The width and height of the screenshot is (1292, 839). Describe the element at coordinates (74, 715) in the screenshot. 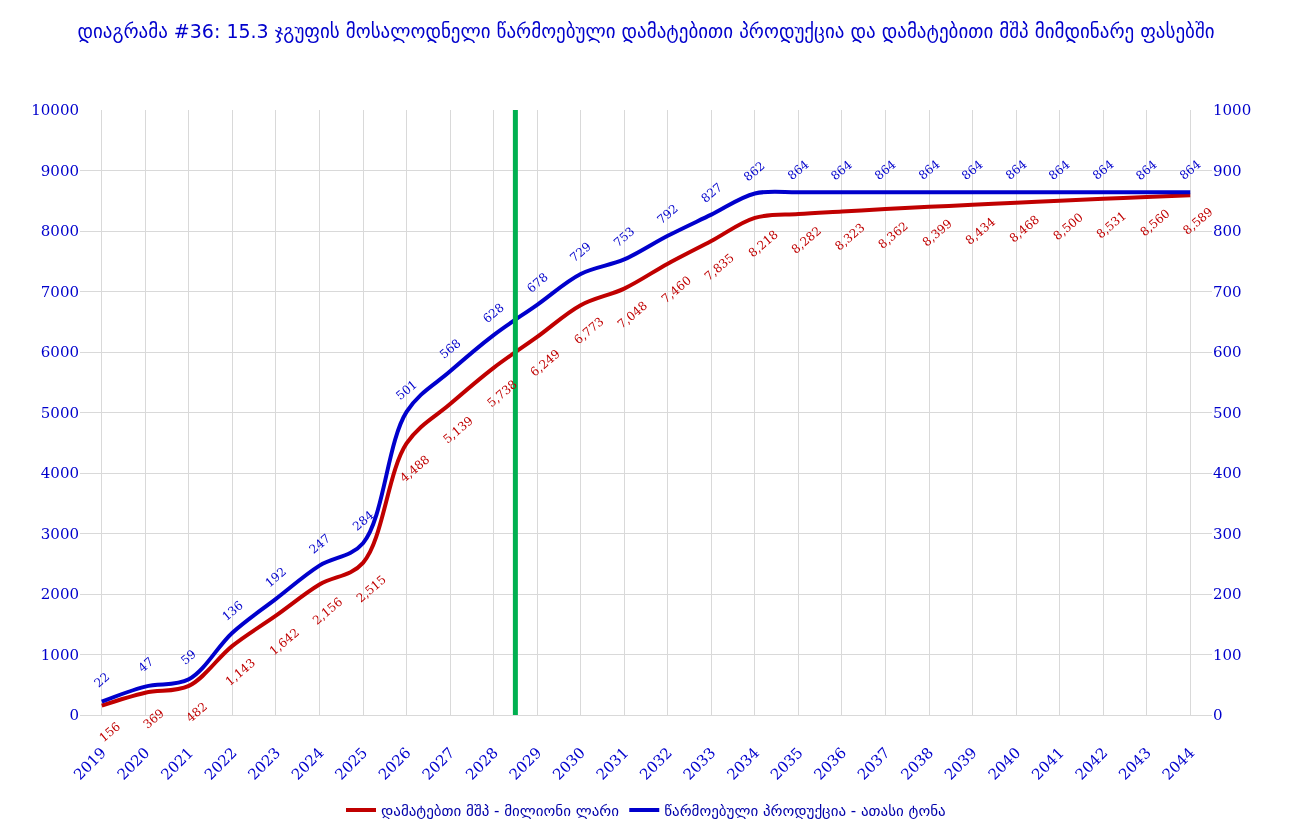

I see `y-tick-label: 0` at that location.